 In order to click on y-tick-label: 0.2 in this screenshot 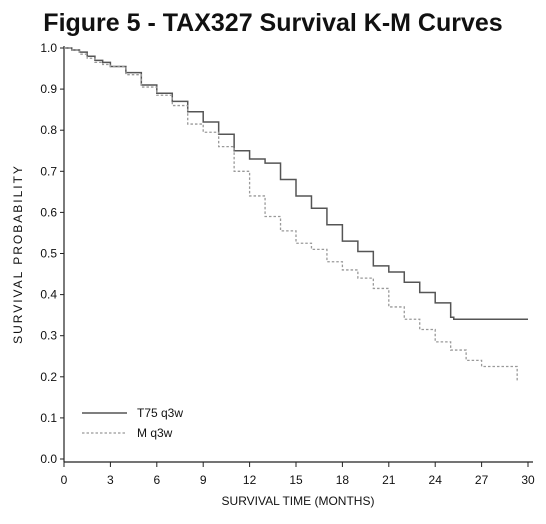, I will do `click(48, 377)`.